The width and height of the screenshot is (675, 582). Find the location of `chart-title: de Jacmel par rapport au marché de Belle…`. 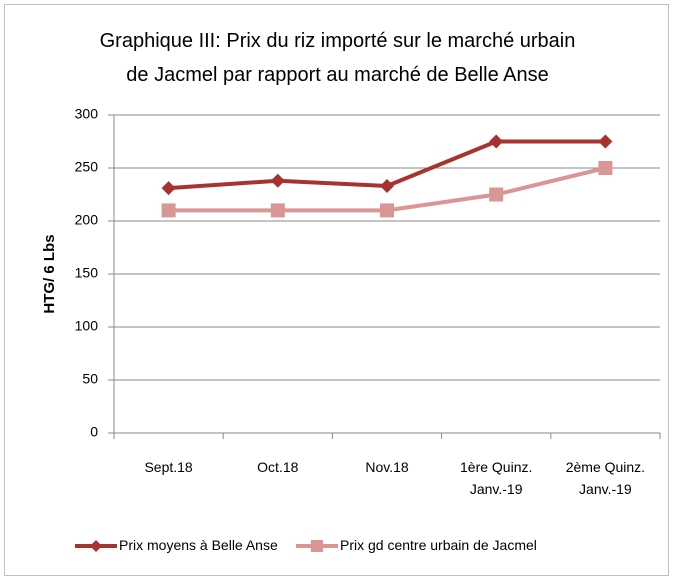

chart-title: de Jacmel par rapport au marché de Belle… is located at coordinates (337, 75).